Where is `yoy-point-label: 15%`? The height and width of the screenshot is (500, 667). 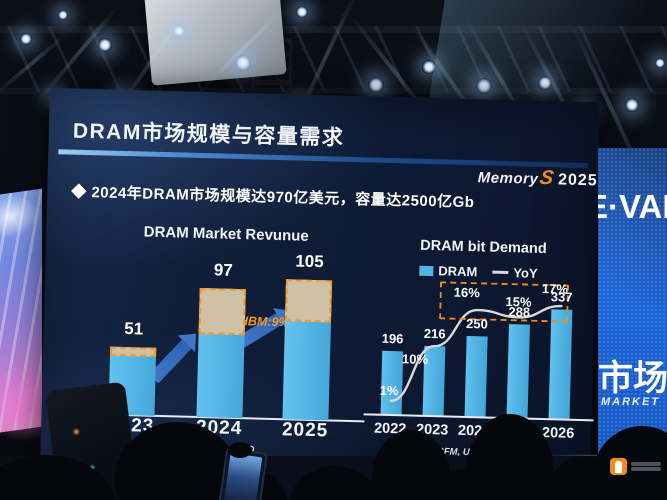 yoy-point-label: 15% is located at coordinates (518, 302).